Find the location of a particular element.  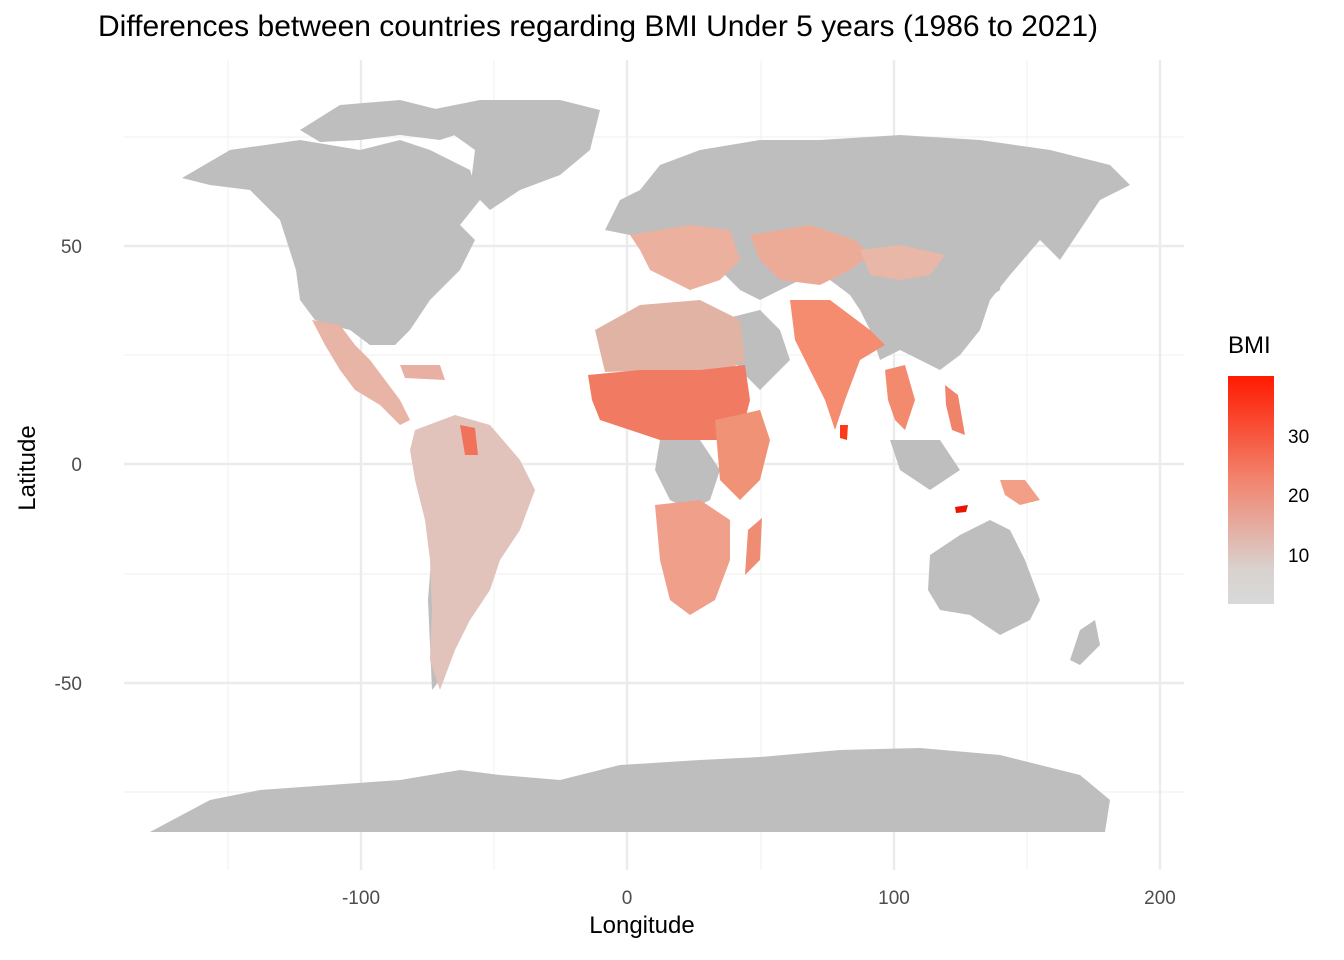

x-tick-label: 200 is located at coordinates (1160, 898).